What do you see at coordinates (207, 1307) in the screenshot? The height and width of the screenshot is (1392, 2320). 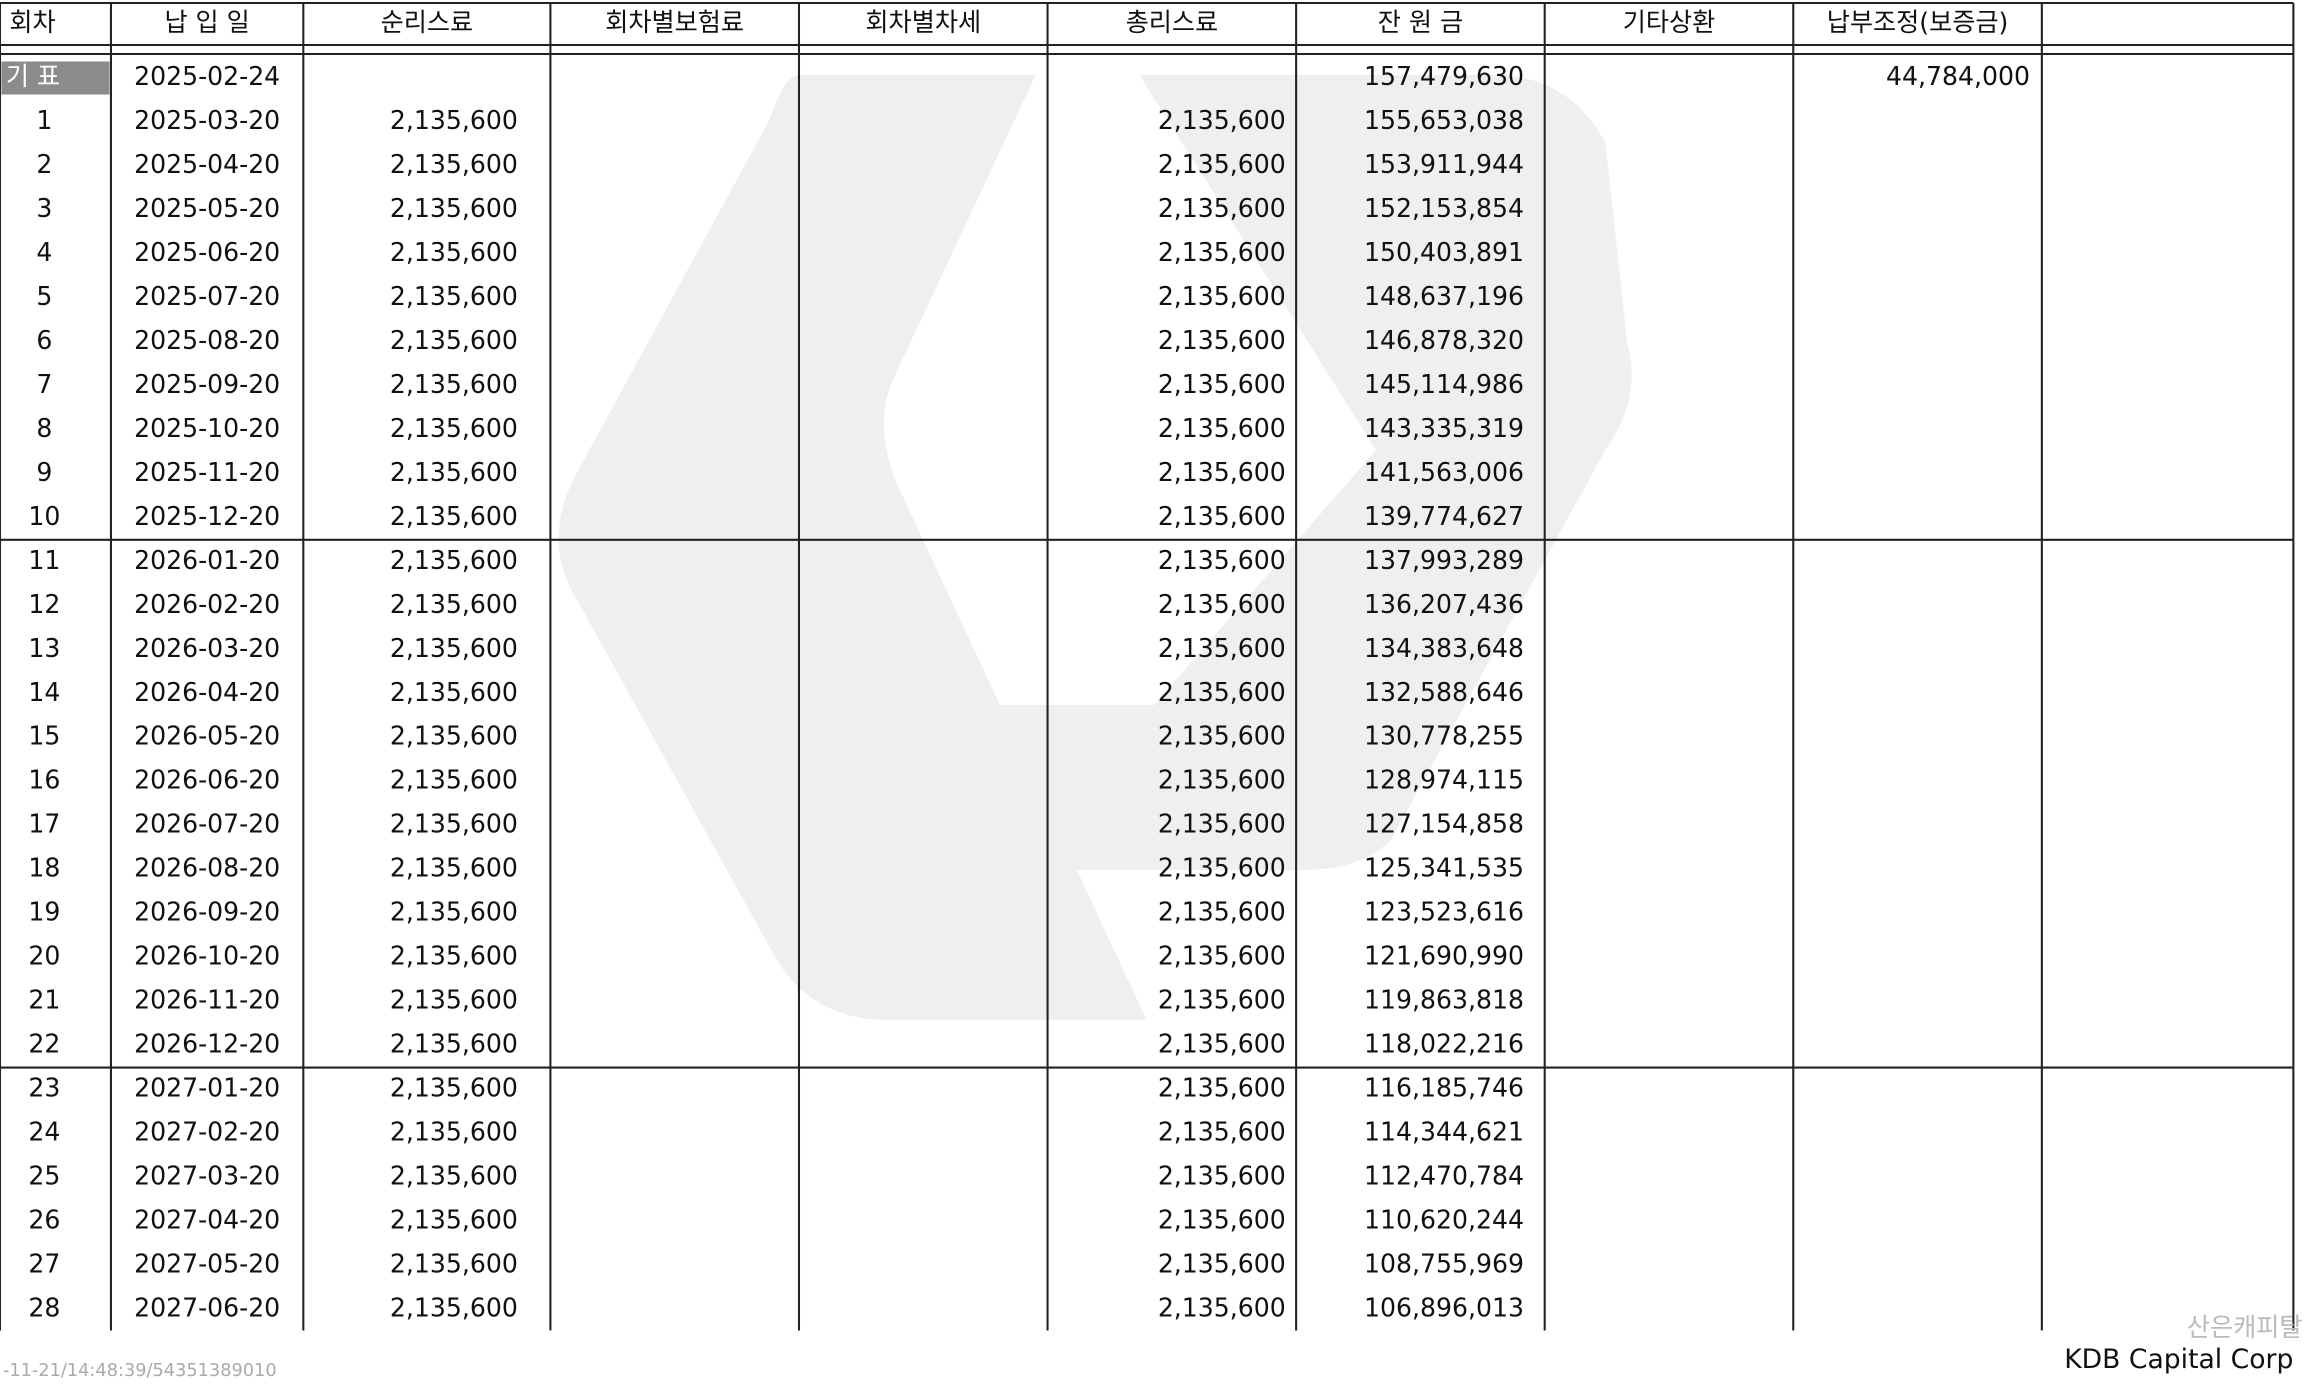 I see `cell-date: 2027-06-20` at bounding box center [207, 1307].